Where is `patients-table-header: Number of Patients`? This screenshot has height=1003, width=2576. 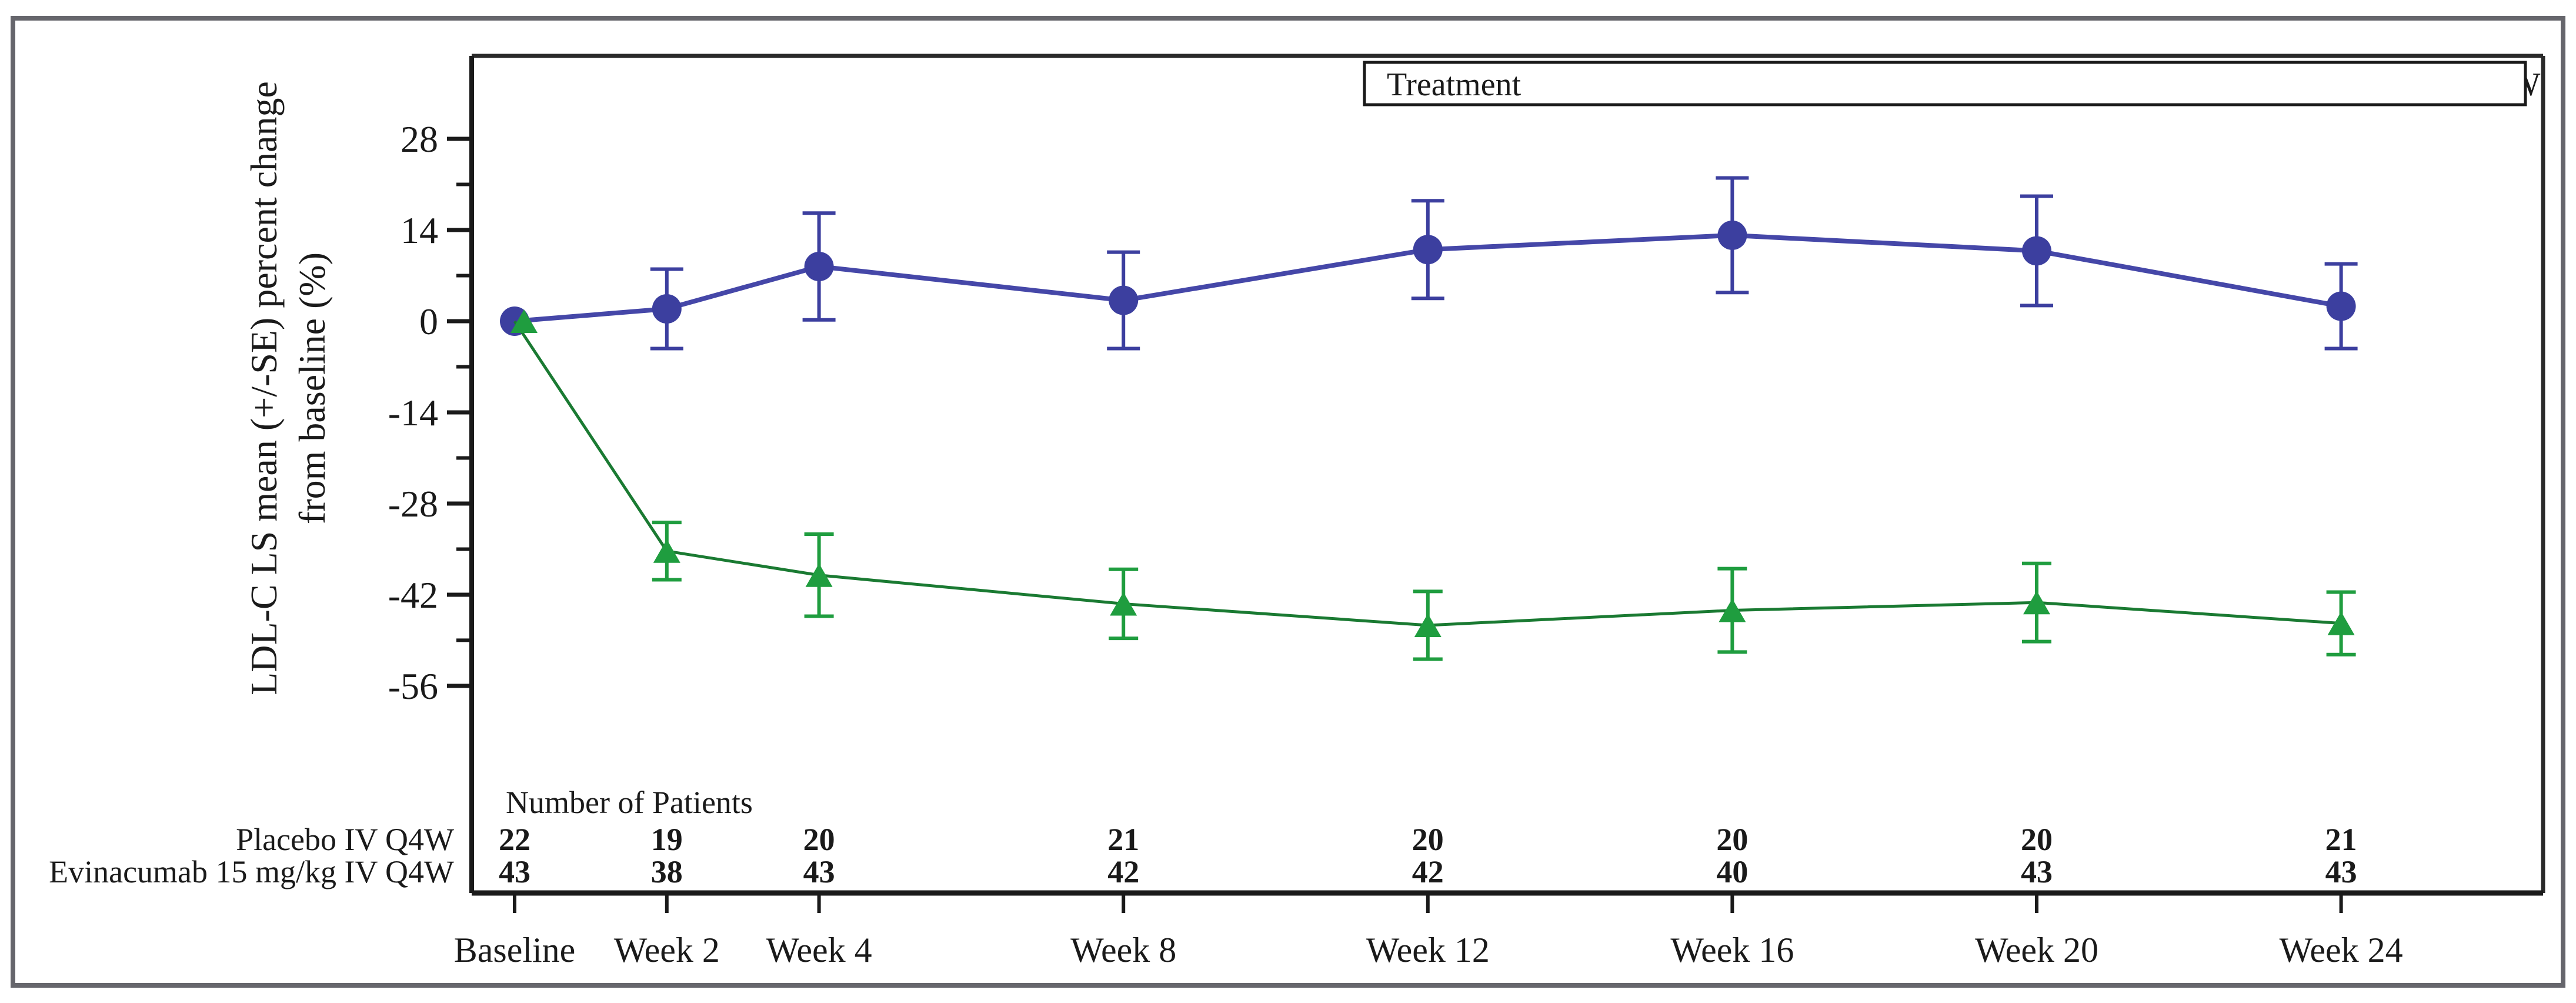
patients-table-header: Number of Patients is located at coordinates (629, 802).